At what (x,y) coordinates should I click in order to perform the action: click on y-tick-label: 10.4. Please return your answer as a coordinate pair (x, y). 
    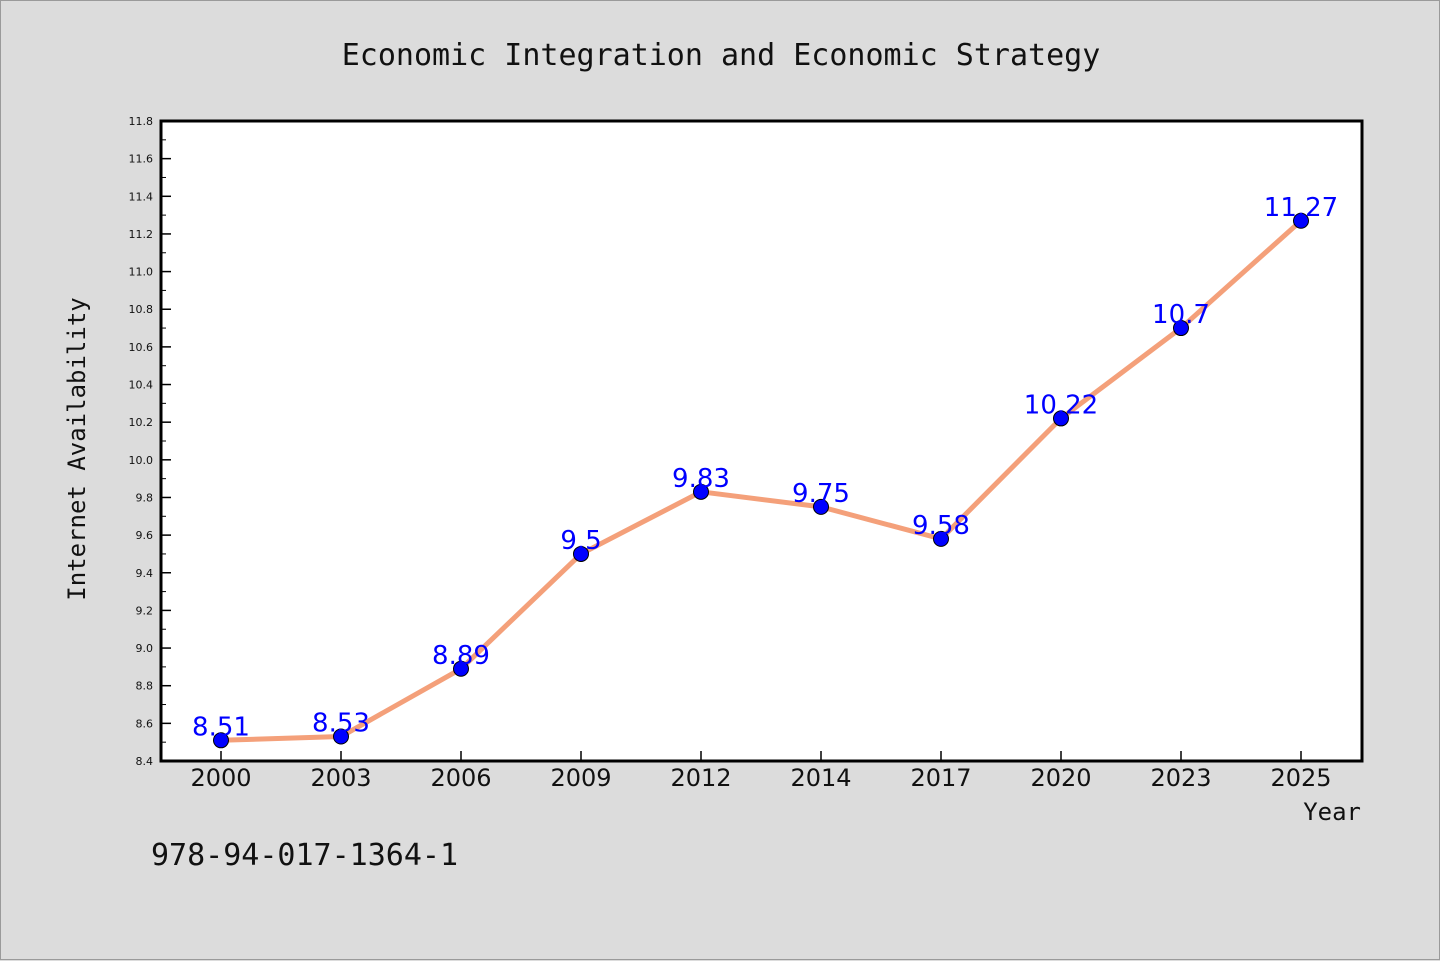
    Looking at the image, I should click on (141, 385).